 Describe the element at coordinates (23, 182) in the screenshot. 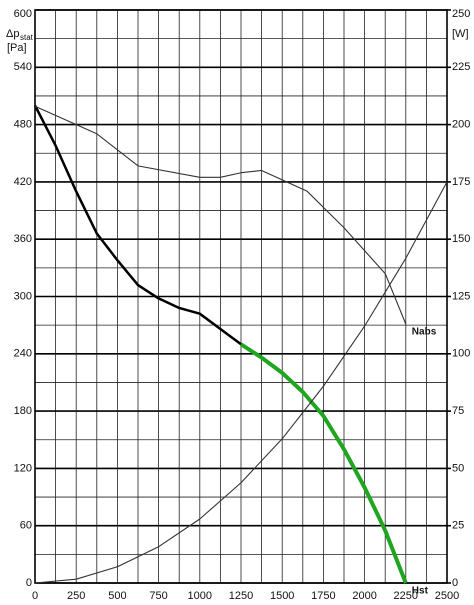

I see `y-tick-label: 420` at that location.